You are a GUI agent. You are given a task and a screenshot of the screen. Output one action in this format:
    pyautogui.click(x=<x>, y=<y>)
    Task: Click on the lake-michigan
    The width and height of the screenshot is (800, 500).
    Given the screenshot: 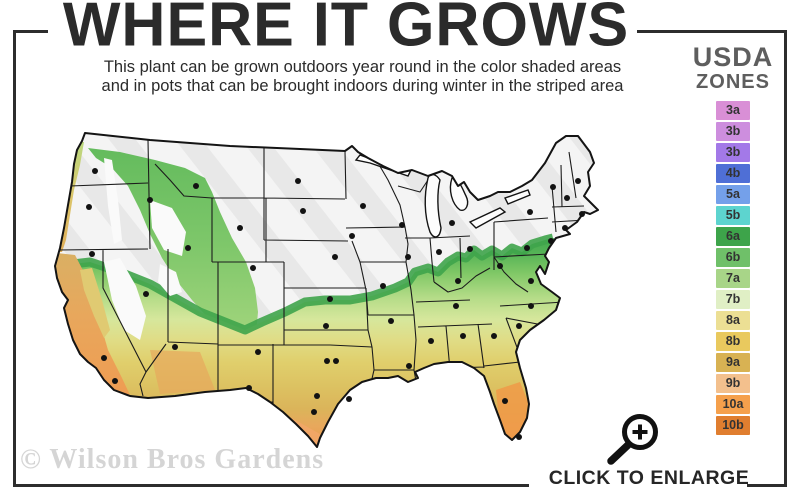 What is the action you would take?
    pyautogui.click(x=433, y=205)
    